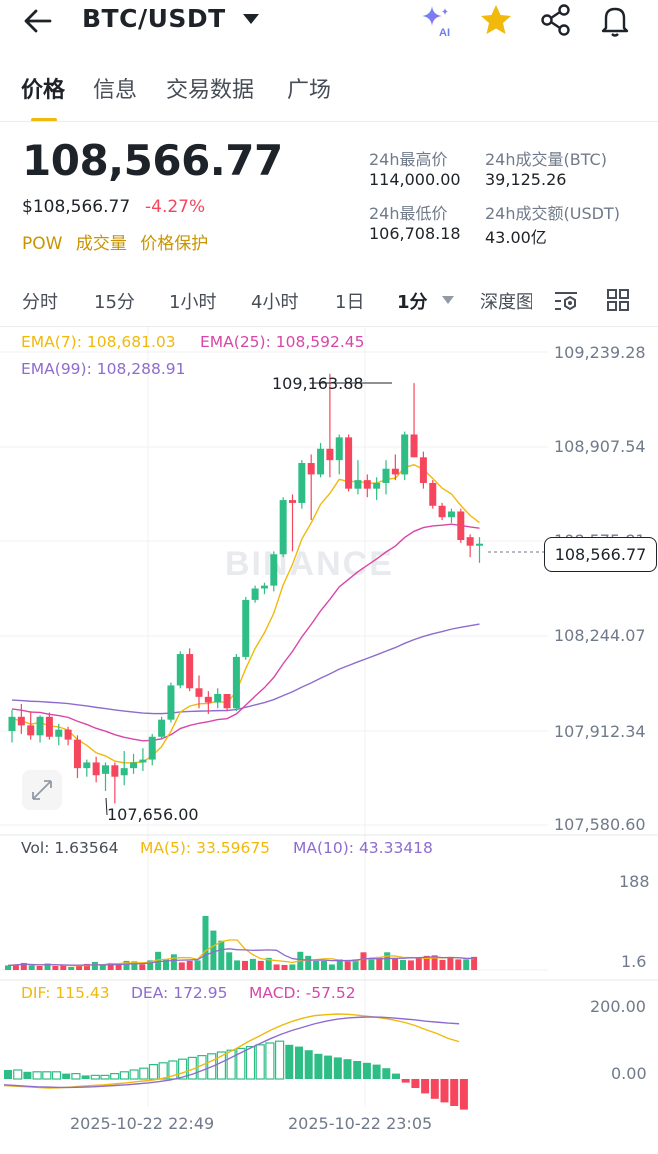  Describe the element at coordinates (101, 244) in the screenshot. I see `tag-volume: 成交量` at that location.